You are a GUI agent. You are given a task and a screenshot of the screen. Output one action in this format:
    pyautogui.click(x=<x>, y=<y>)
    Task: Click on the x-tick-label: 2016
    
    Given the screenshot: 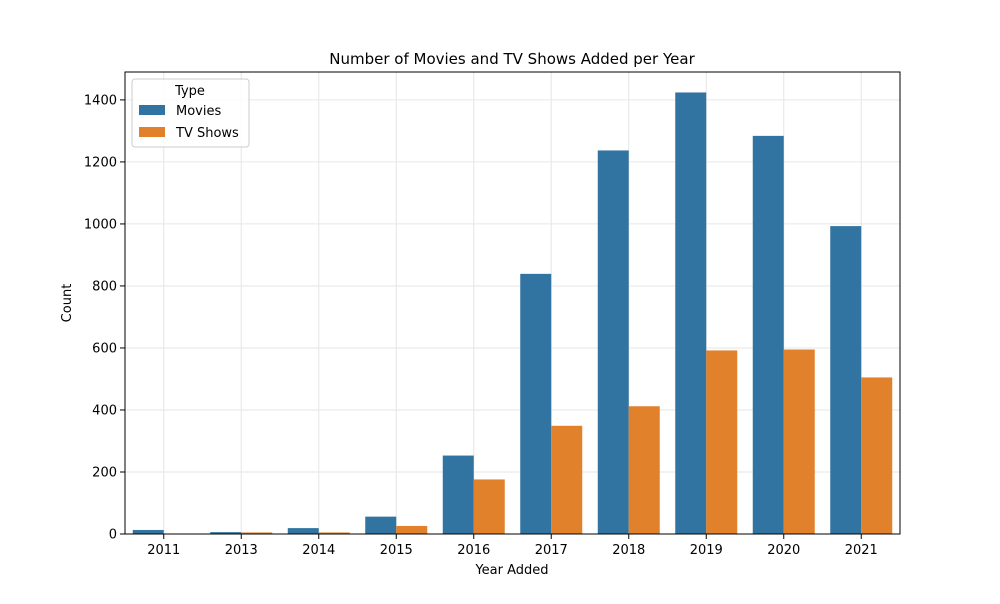 What is the action you would take?
    pyautogui.click(x=473, y=550)
    